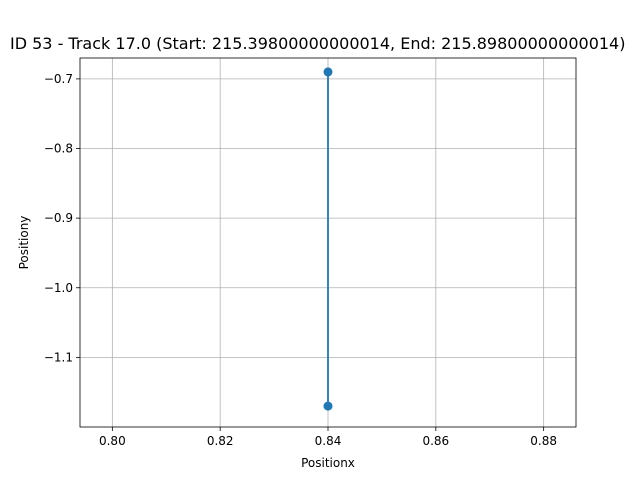  What do you see at coordinates (435, 441) in the screenshot?
I see `x-tick-label: 0.86` at bounding box center [435, 441].